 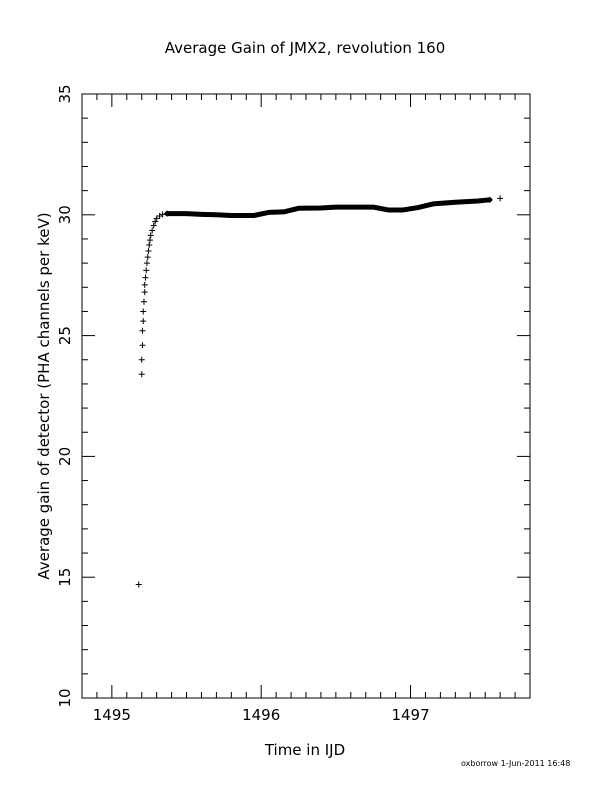 I want to click on y-tick-label: 30, so click(x=65, y=214).